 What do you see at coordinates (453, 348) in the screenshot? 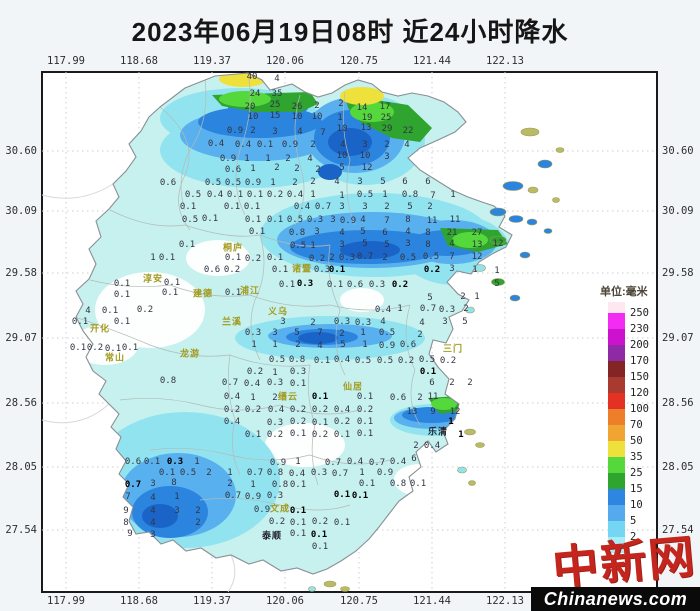
I see `place-name: 三门` at bounding box center [453, 348].